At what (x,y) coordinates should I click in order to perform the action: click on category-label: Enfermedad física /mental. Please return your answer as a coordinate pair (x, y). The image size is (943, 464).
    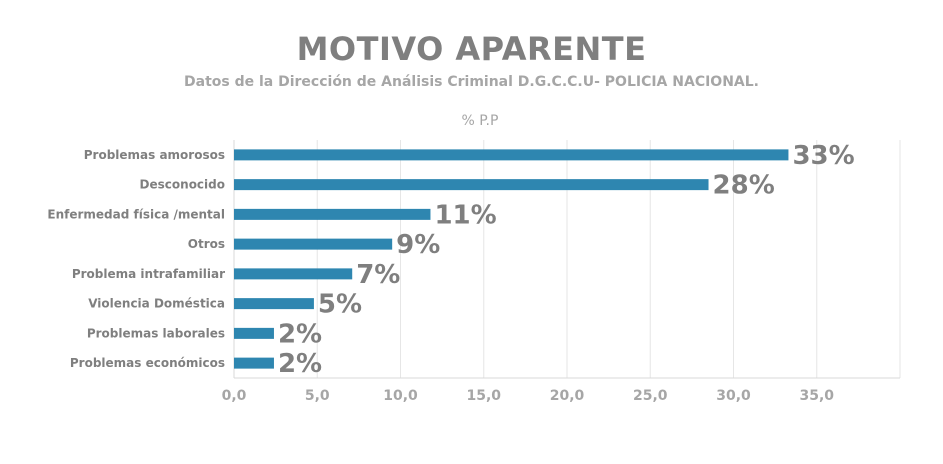
    Looking at the image, I should click on (136, 214).